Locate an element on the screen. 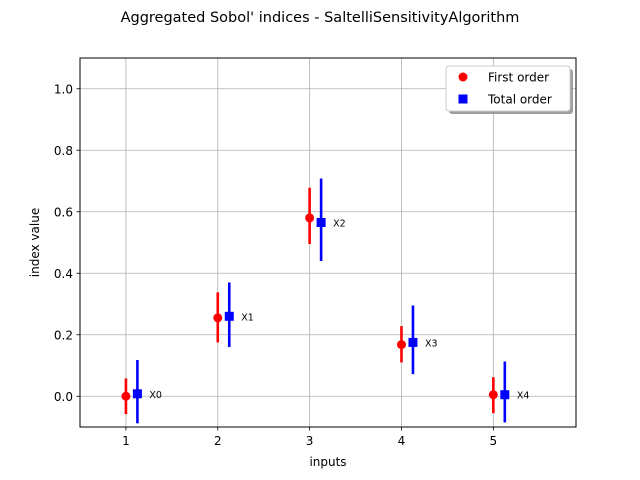 The width and height of the screenshot is (640, 480). y-tick-label: 0.6 is located at coordinates (63, 212).